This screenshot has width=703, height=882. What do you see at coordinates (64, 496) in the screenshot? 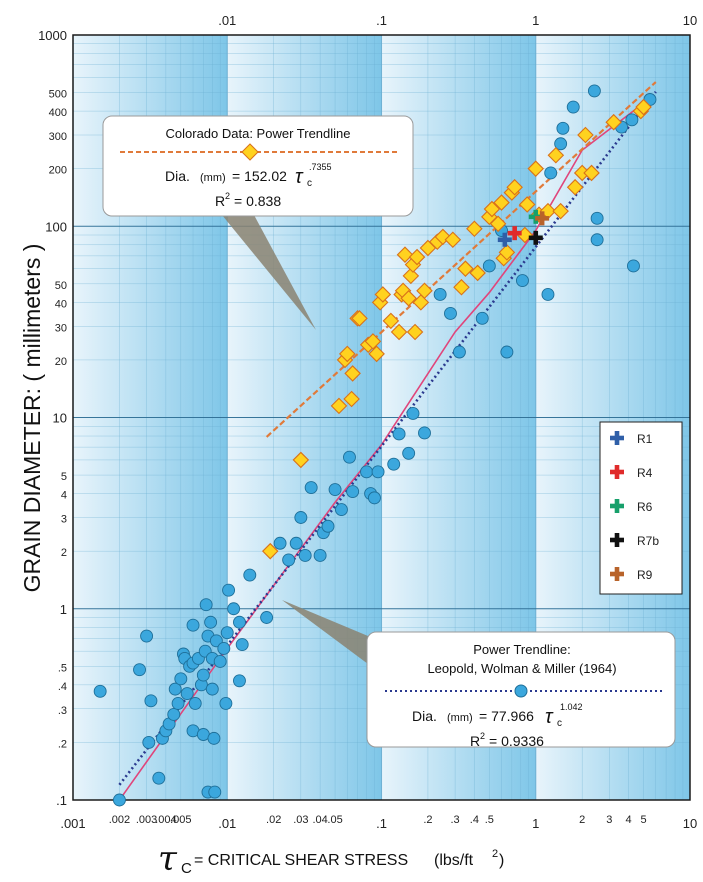
I see `y-tick-label: 4` at bounding box center [64, 496].